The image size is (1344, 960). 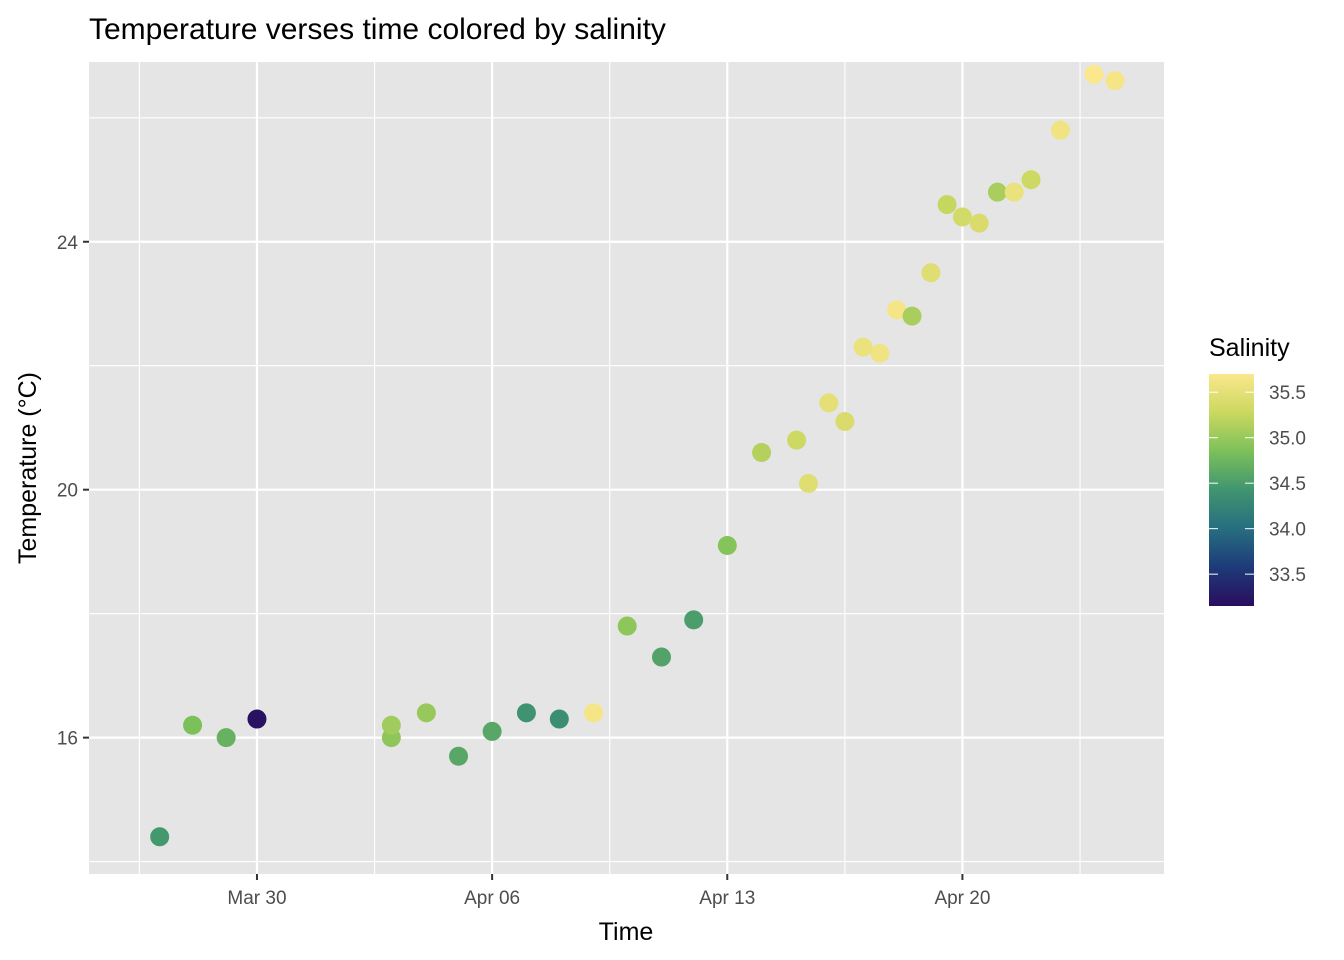 I want to click on colorbar-label: 33.5, so click(x=1287, y=575).